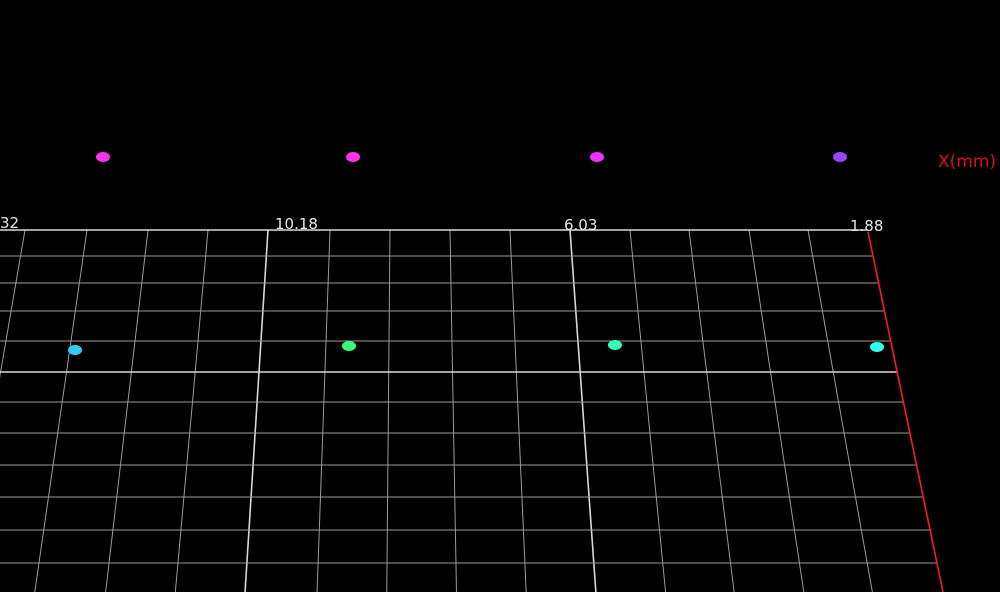  Describe the element at coordinates (967, 162) in the screenshot. I see `axis-title: X(mm)` at that location.